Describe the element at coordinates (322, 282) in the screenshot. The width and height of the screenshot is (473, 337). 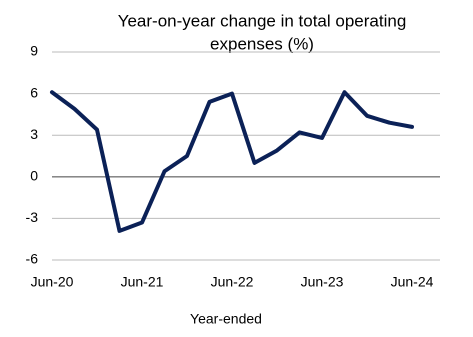
I see `x-tick-label: Jun-23` at that location.